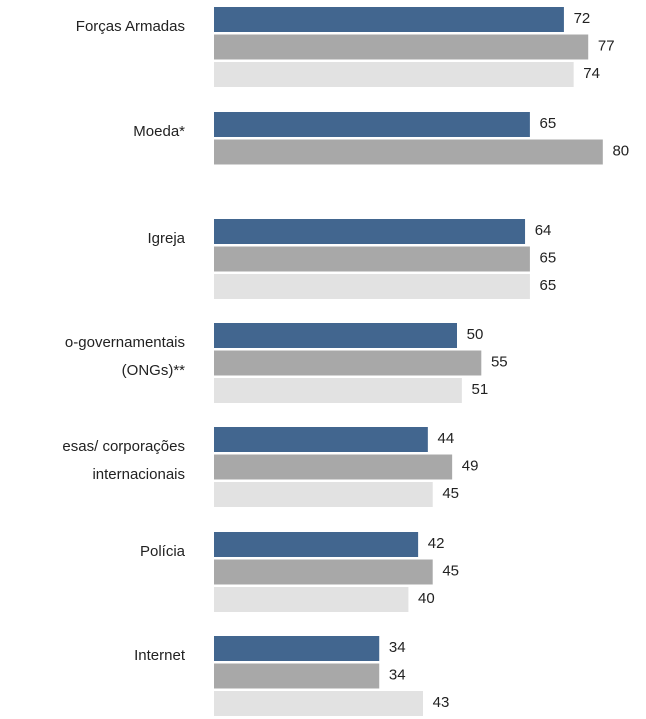 This screenshot has height=719, width=646. I want to click on value-label: 77, so click(606, 46).